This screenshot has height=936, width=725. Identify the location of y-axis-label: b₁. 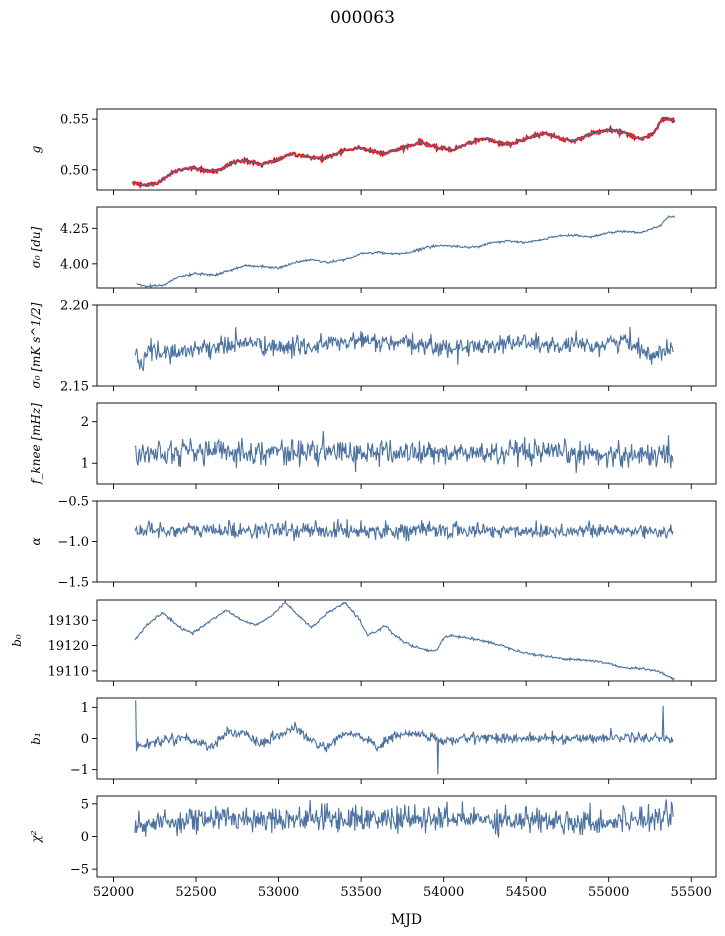
(36, 738).